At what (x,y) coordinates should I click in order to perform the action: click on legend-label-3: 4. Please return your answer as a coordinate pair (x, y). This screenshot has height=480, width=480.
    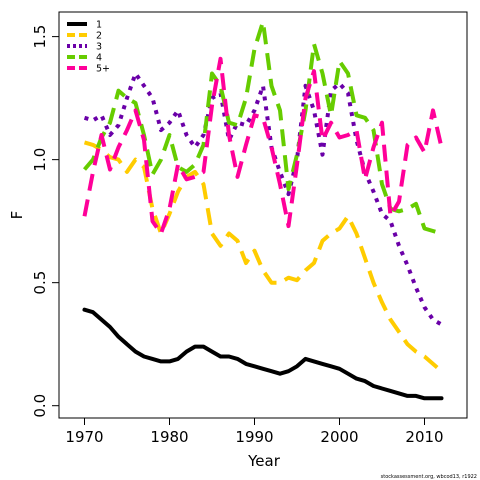
    Looking at the image, I should click on (99, 58).